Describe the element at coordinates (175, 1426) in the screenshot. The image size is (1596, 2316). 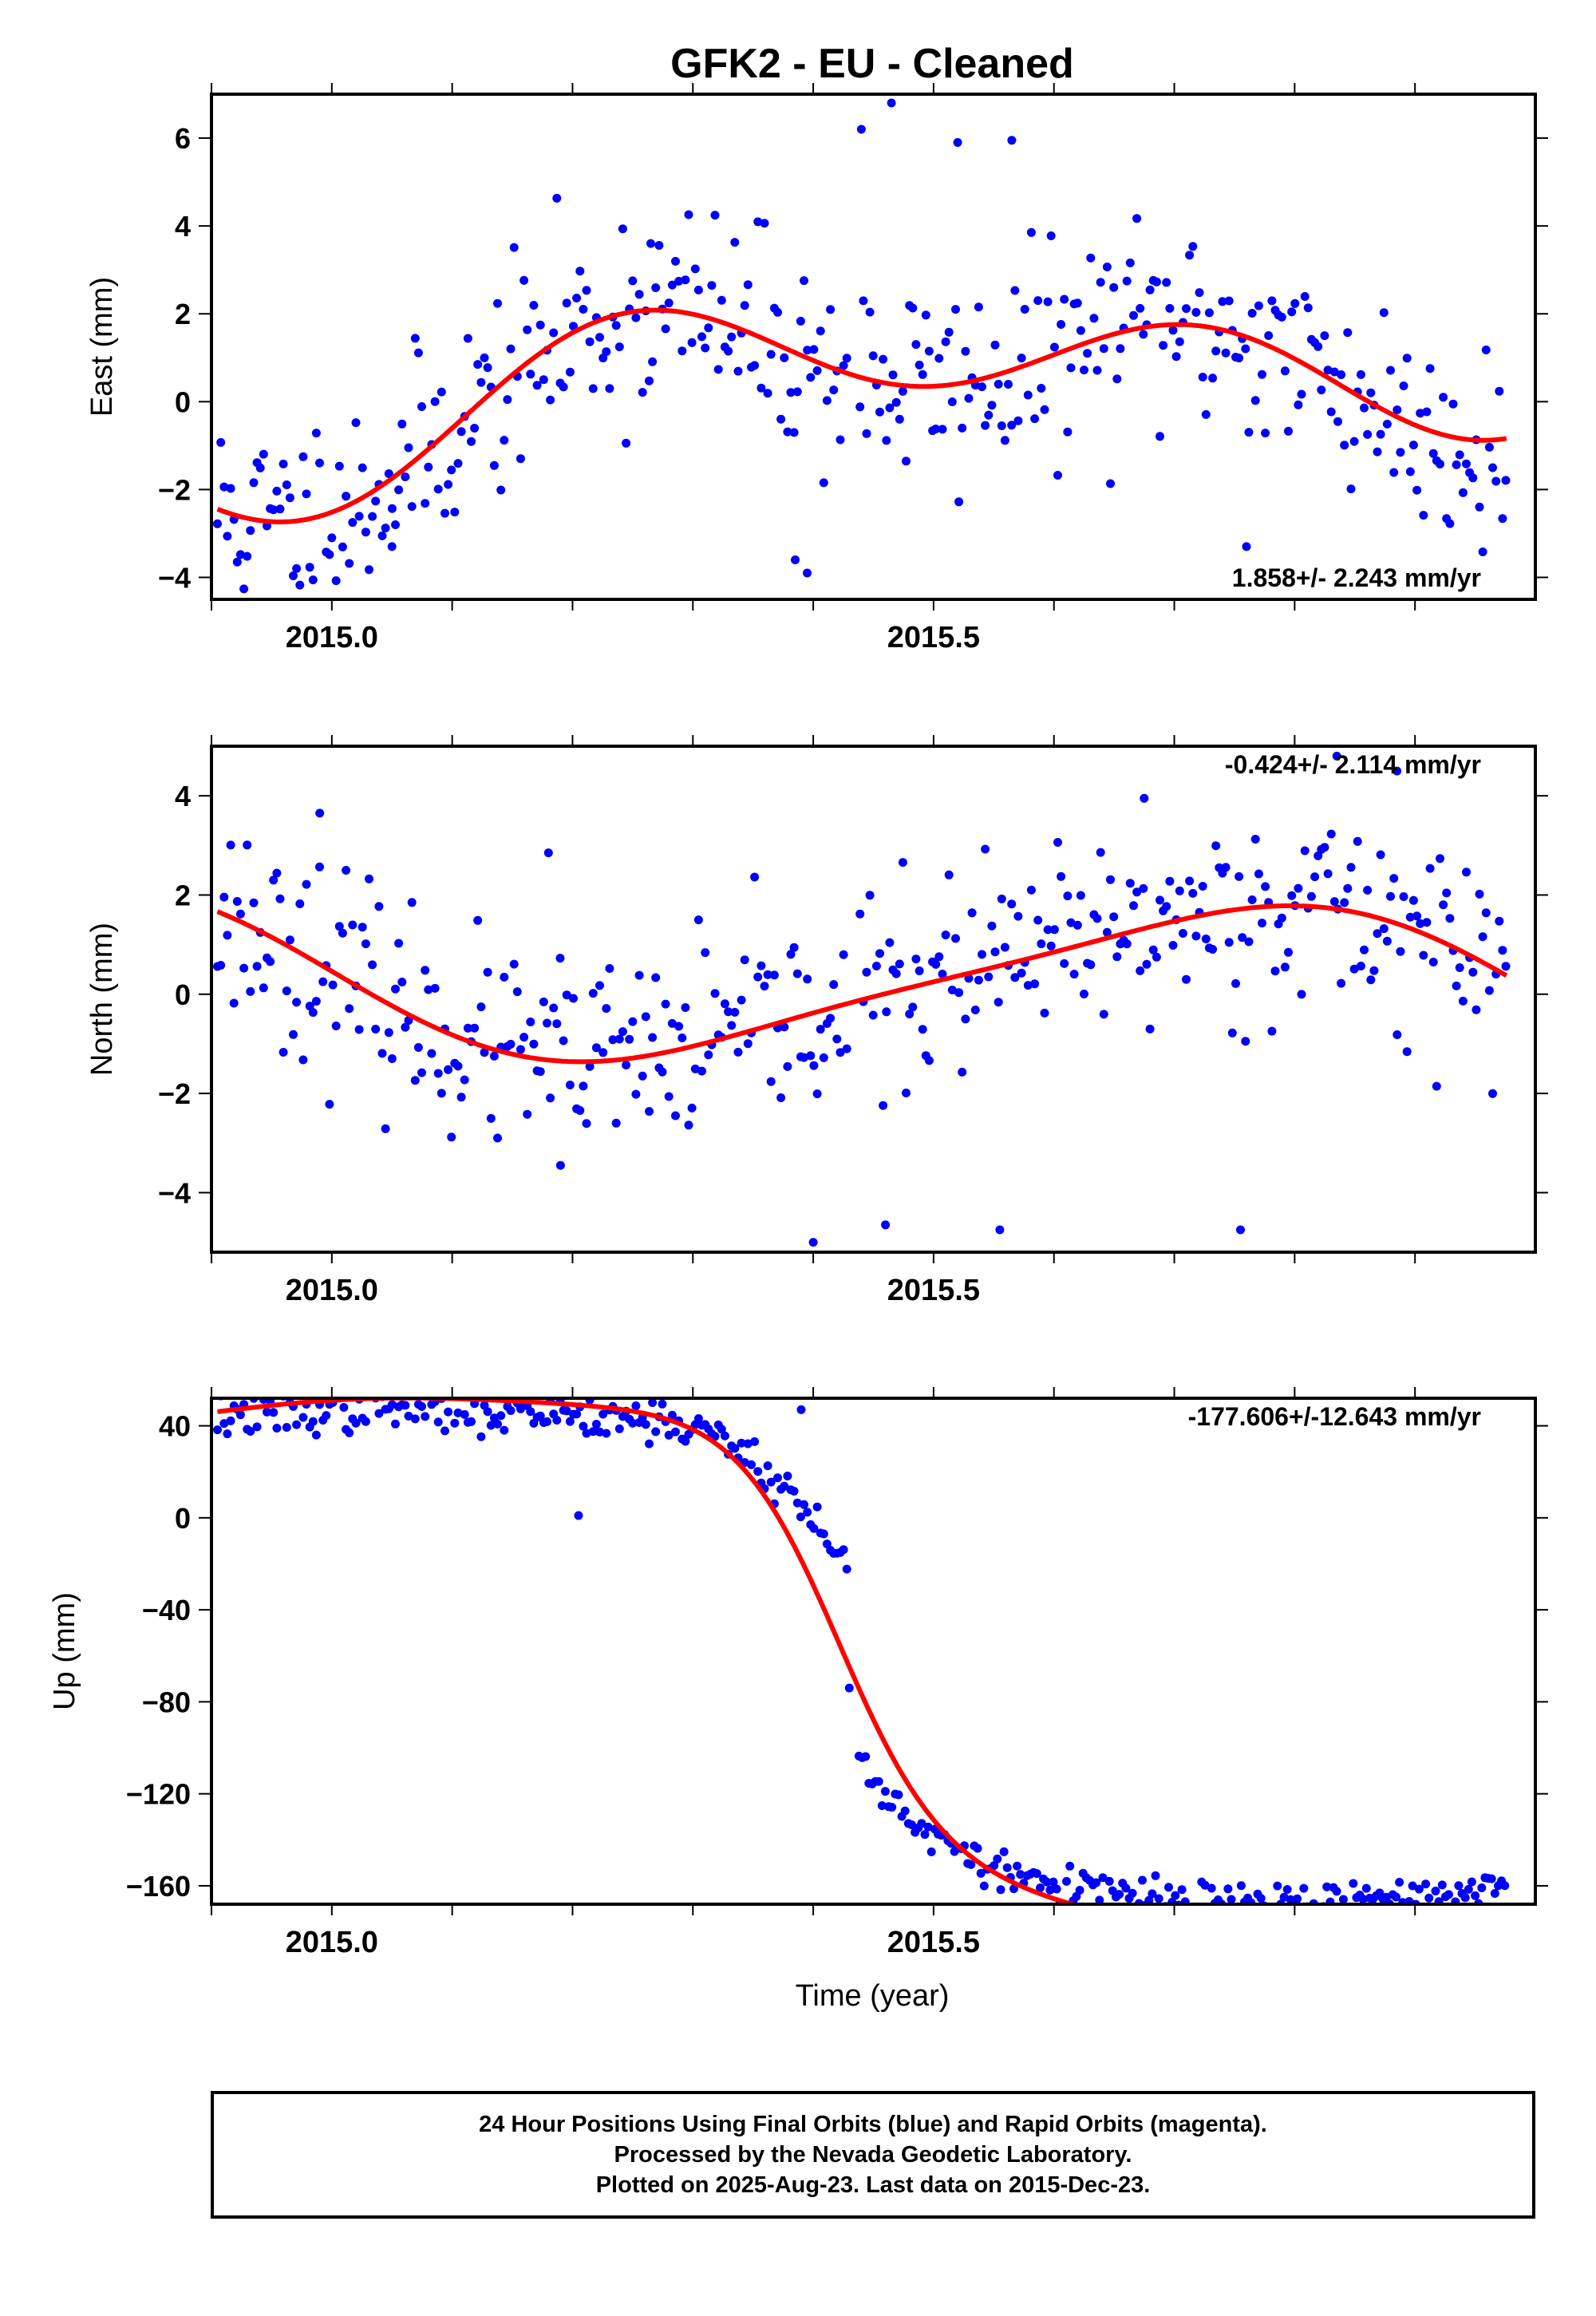
I see `y-tick-label: 40` at that location.